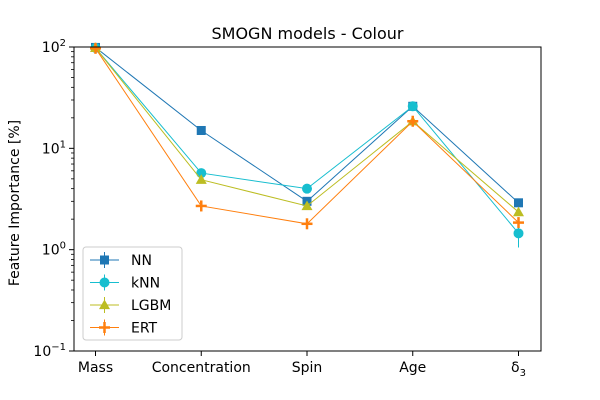 The image size is (600, 400). What do you see at coordinates (125, 283) in the screenshot?
I see `legend-entry: kNN` at bounding box center [125, 283].